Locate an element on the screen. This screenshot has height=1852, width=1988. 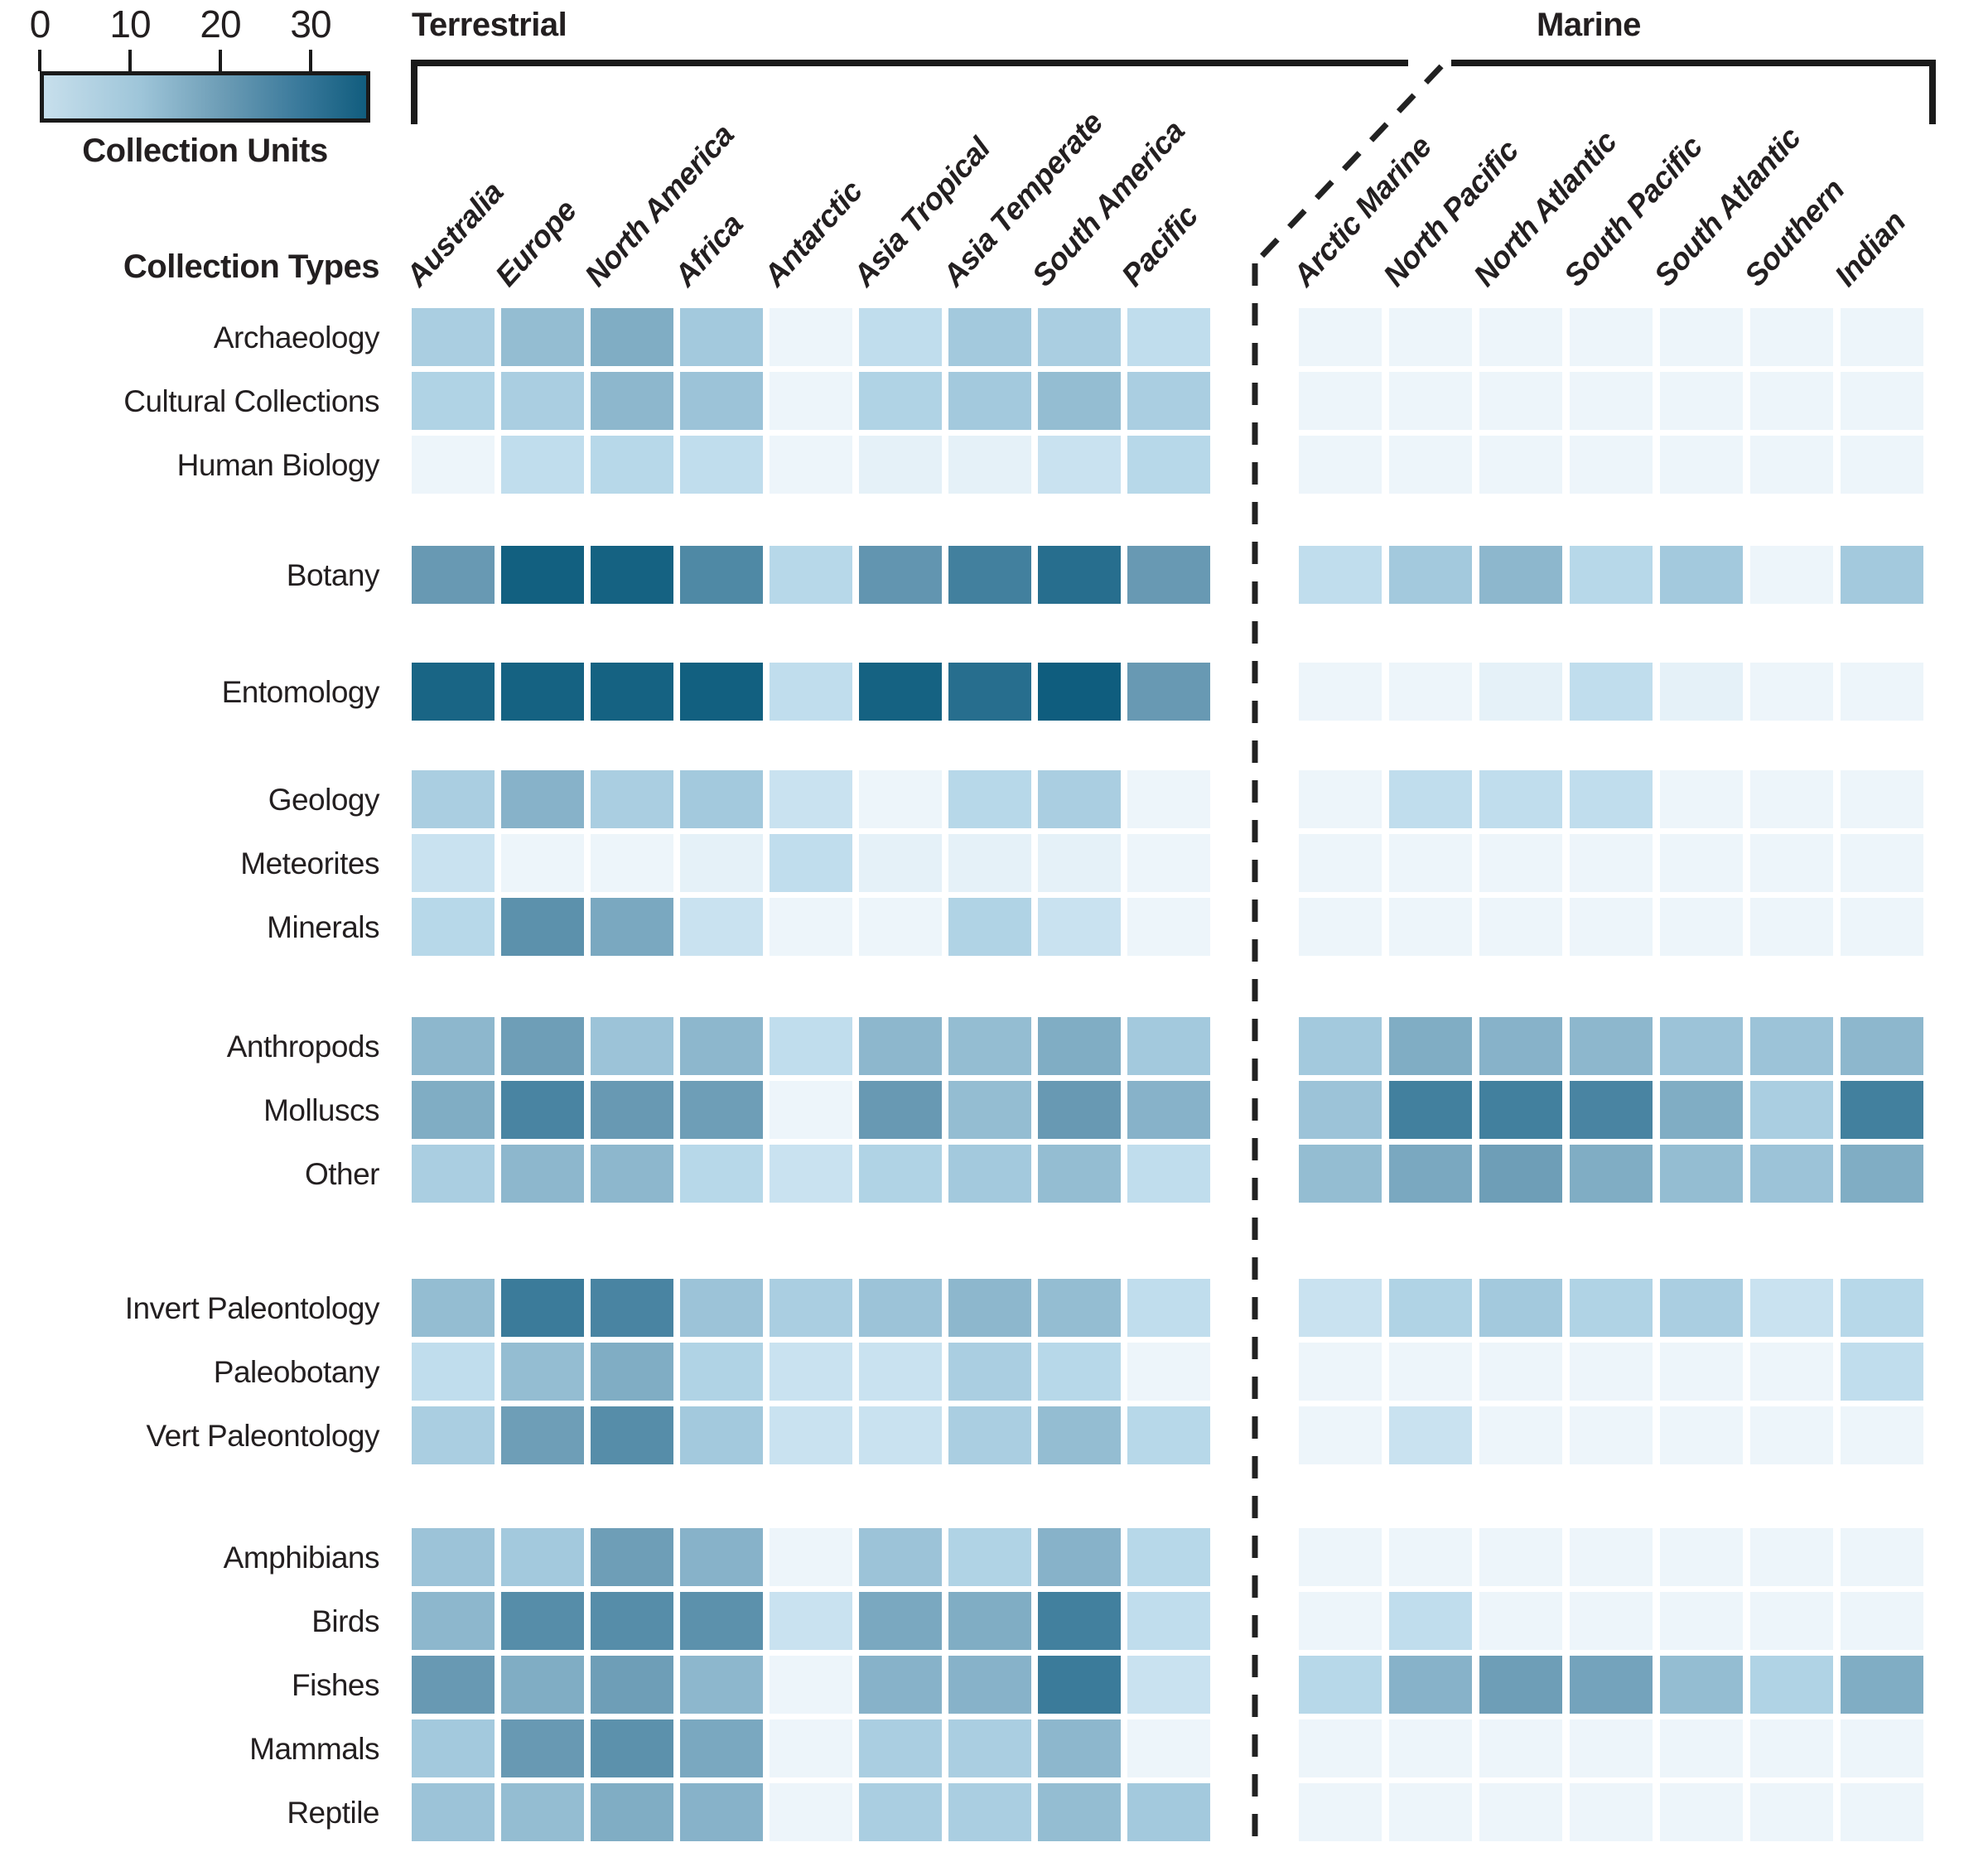
cell-birds-south-pacific is located at coordinates (1611, 1621).